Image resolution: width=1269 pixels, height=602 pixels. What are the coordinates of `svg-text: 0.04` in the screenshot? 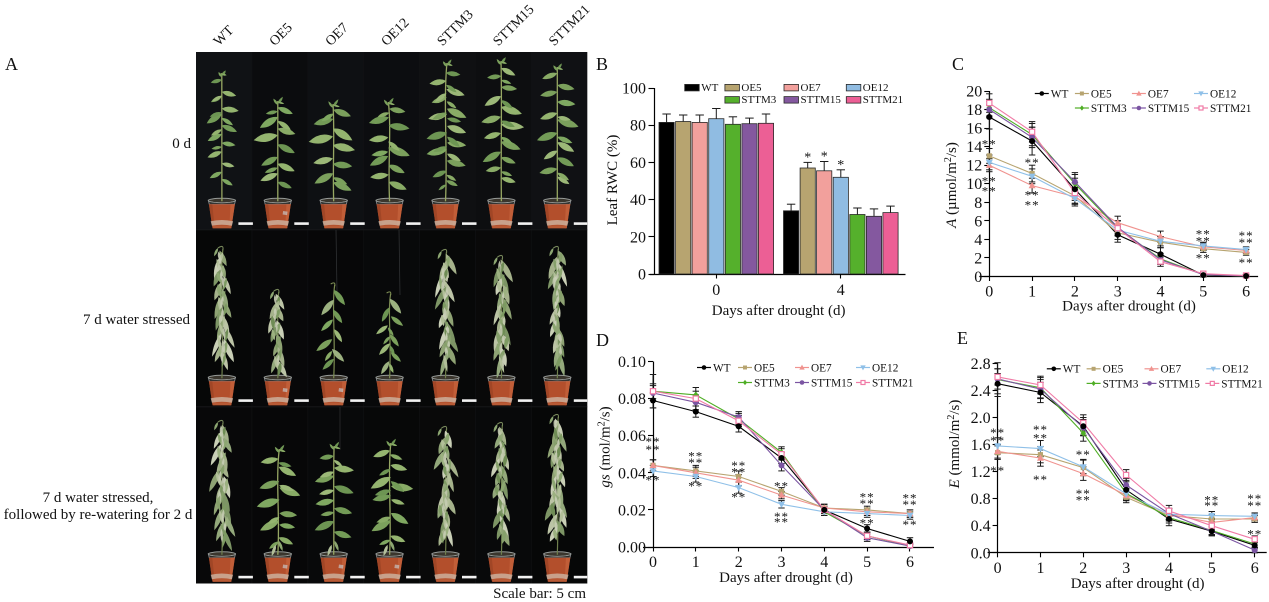 It's located at (632, 473).